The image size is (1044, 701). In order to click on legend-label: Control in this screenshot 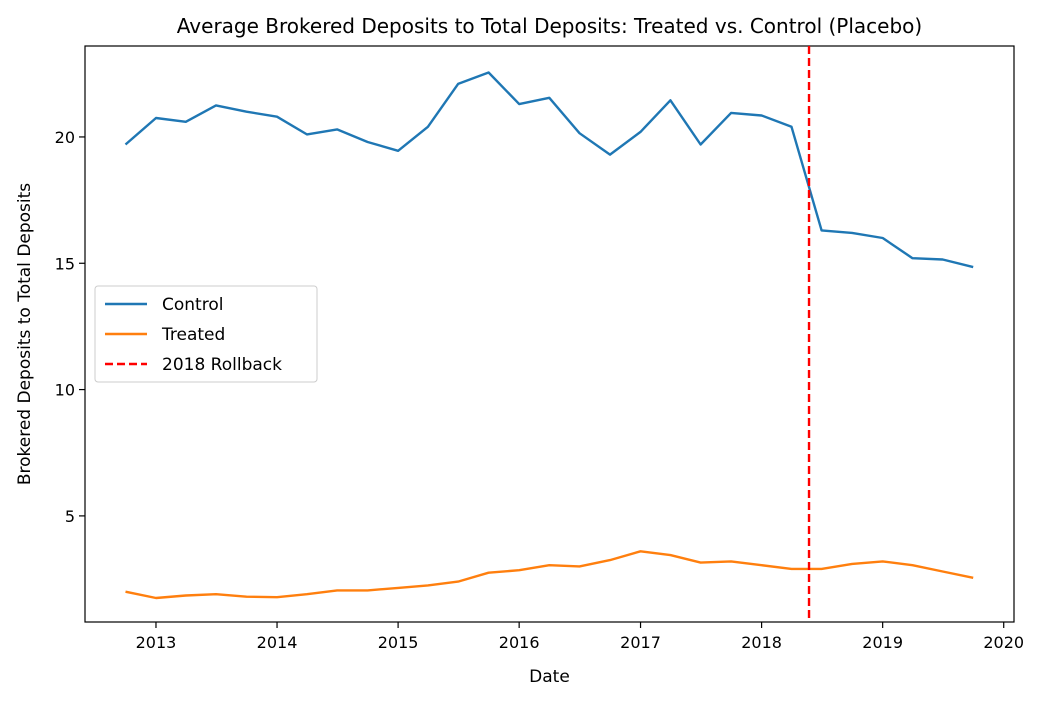, I will do `click(192, 305)`.